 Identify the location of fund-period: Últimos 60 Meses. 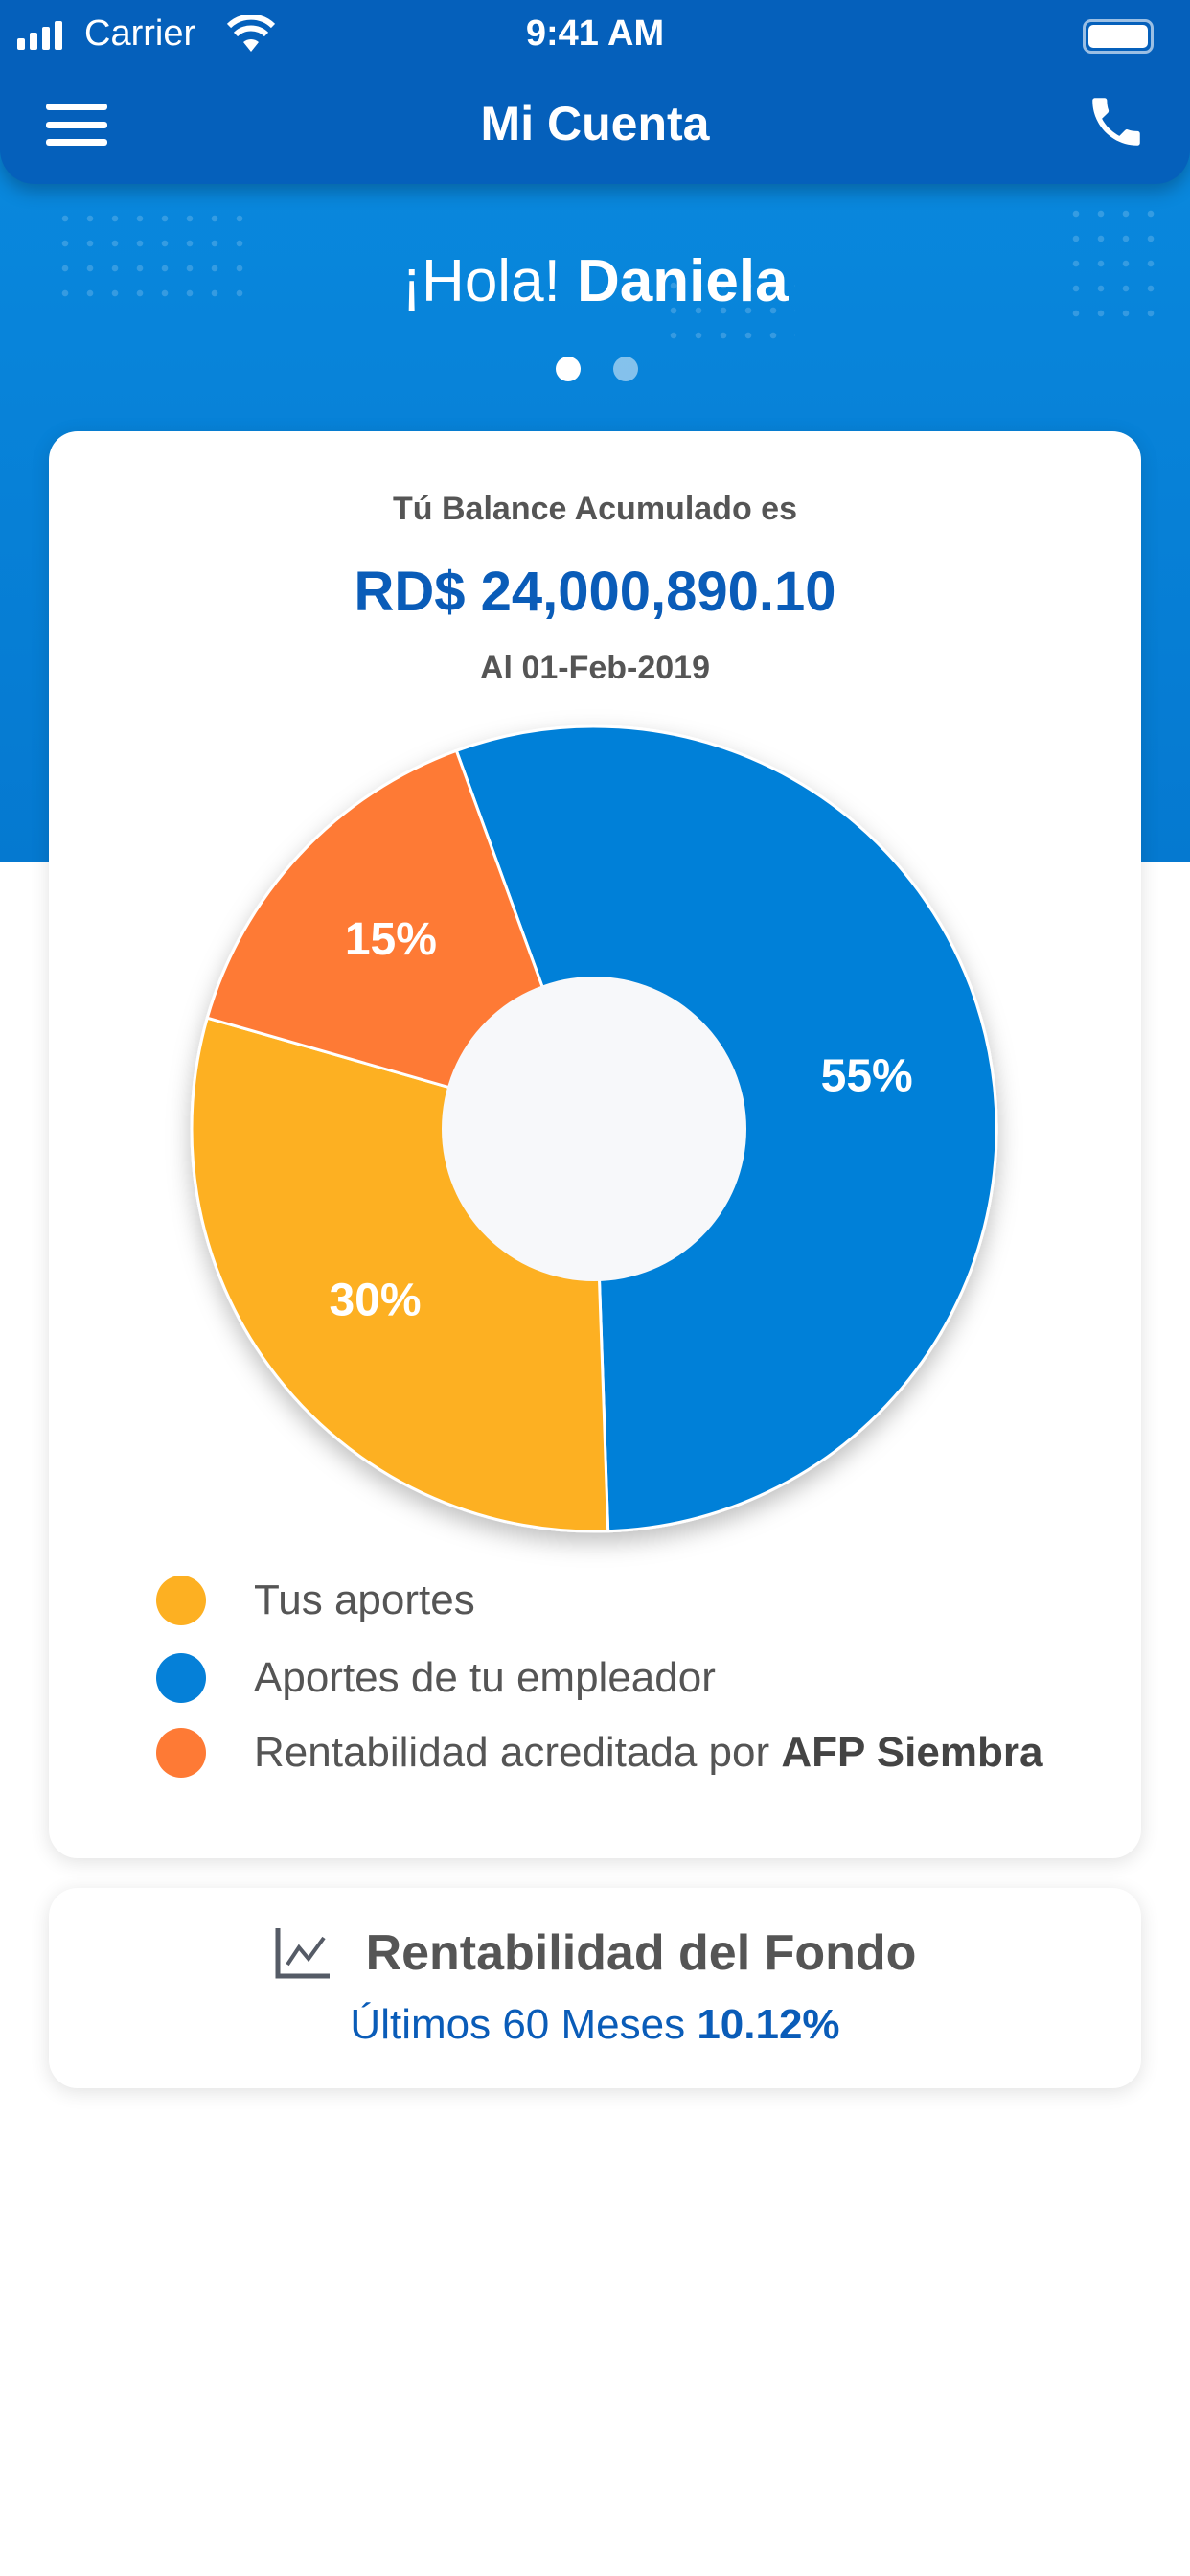
(518, 2024).